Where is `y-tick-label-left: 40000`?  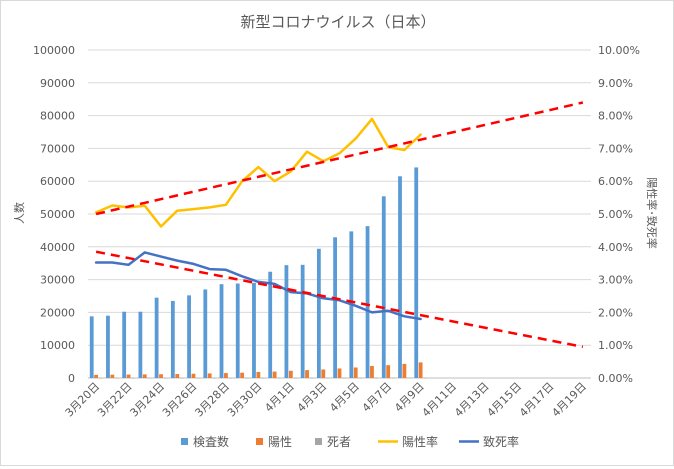
y-tick-label-left: 40000 is located at coordinates (57, 247).